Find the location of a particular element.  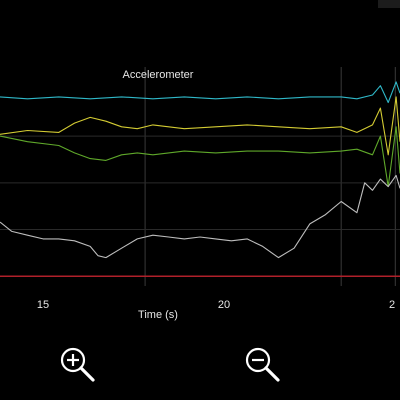

battery-icon is located at coordinates (389, 4).